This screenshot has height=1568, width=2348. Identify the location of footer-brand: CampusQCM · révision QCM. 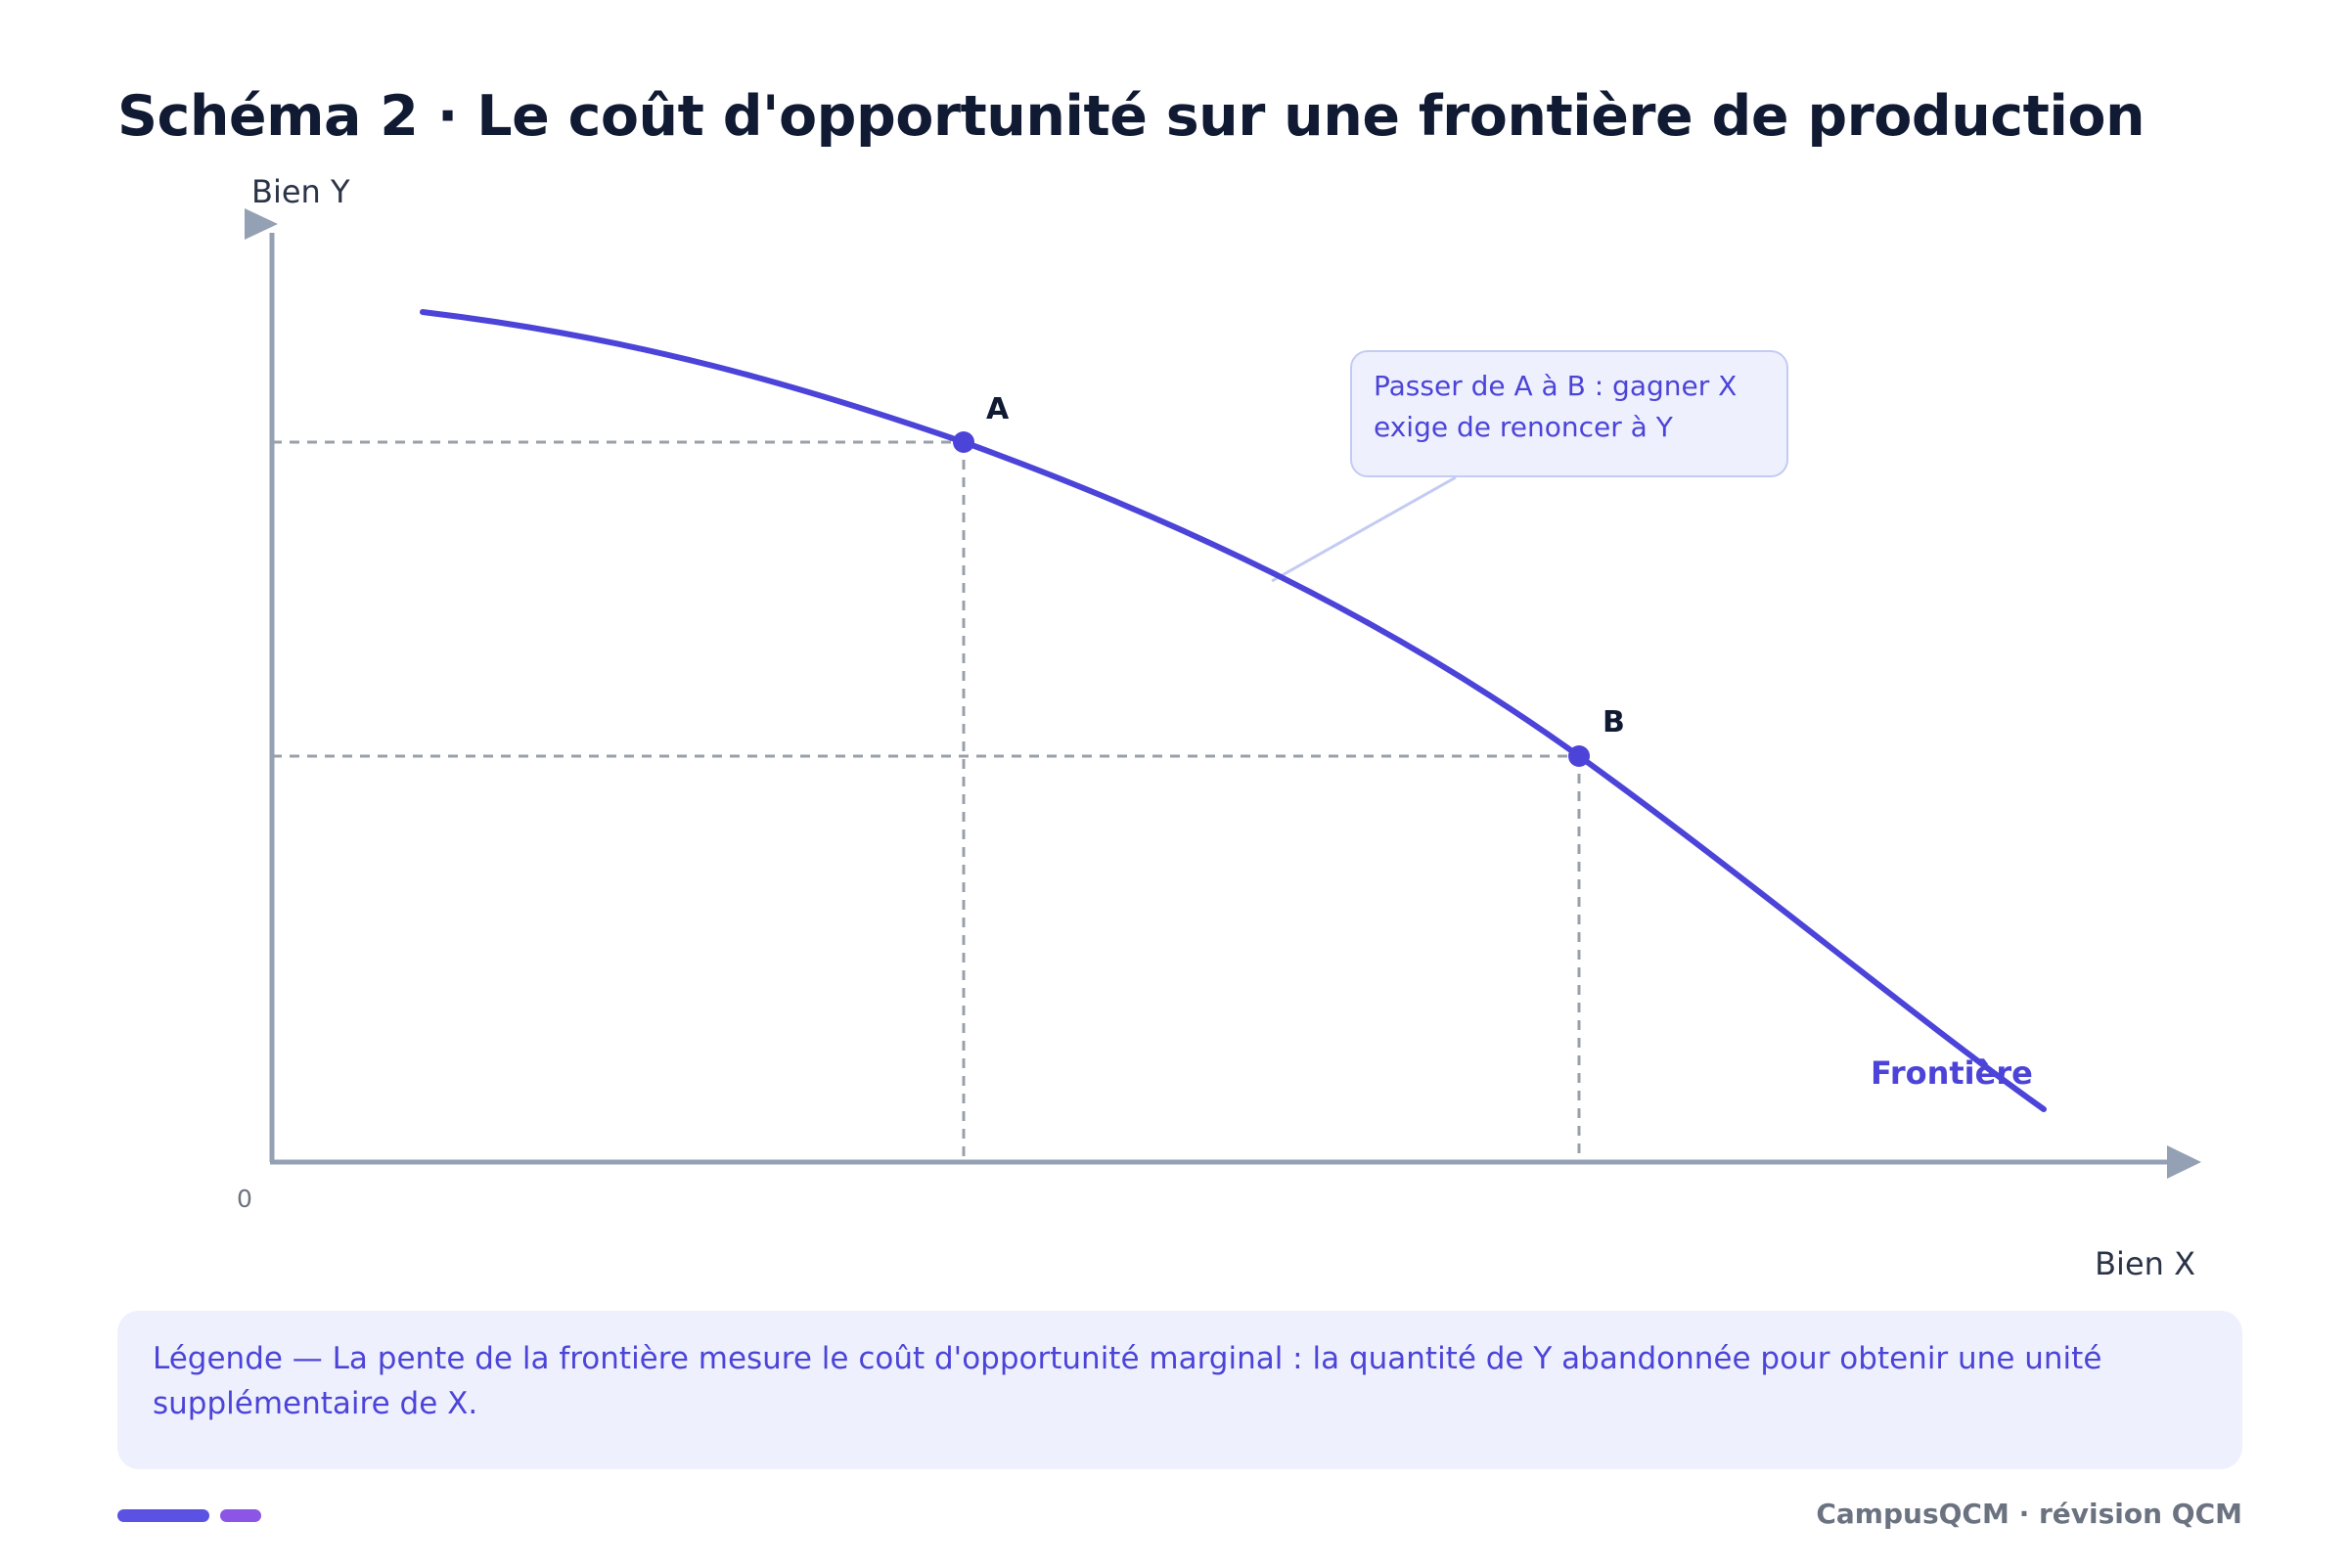
(2029, 1514).